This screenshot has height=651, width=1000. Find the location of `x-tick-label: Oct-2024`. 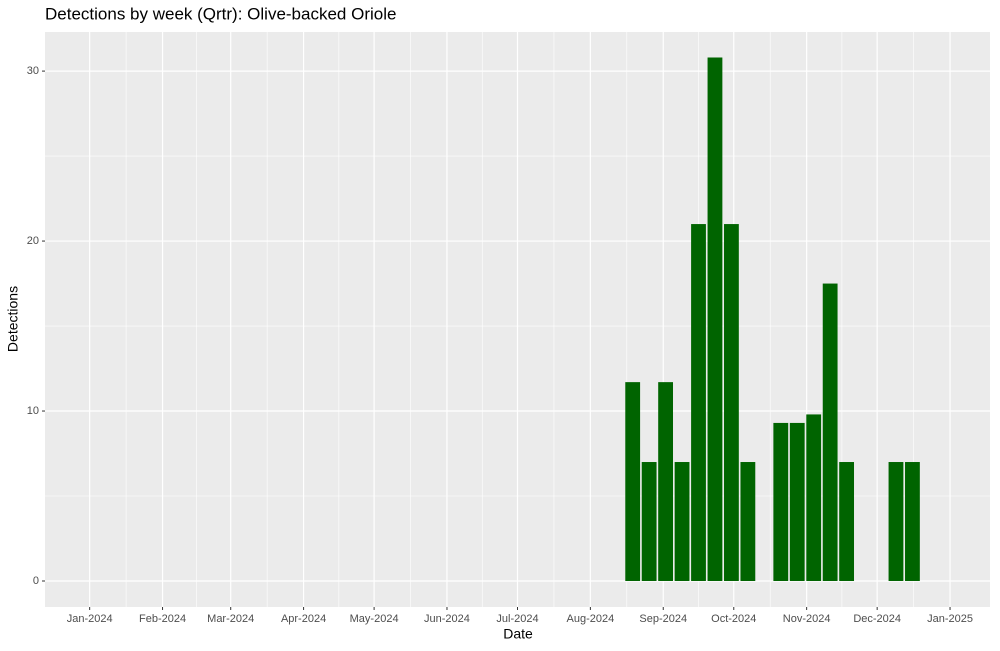

x-tick-label: Oct-2024 is located at coordinates (733, 619).